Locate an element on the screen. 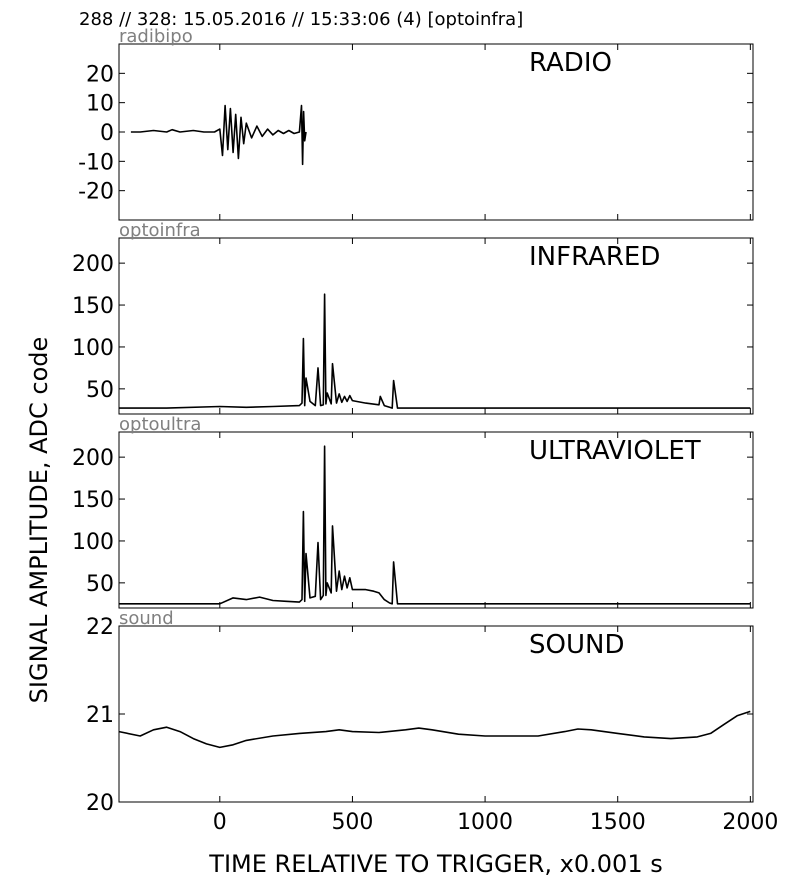 The height and width of the screenshot is (882, 792). panel-title: INFRARED is located at coordinates (594, 257).